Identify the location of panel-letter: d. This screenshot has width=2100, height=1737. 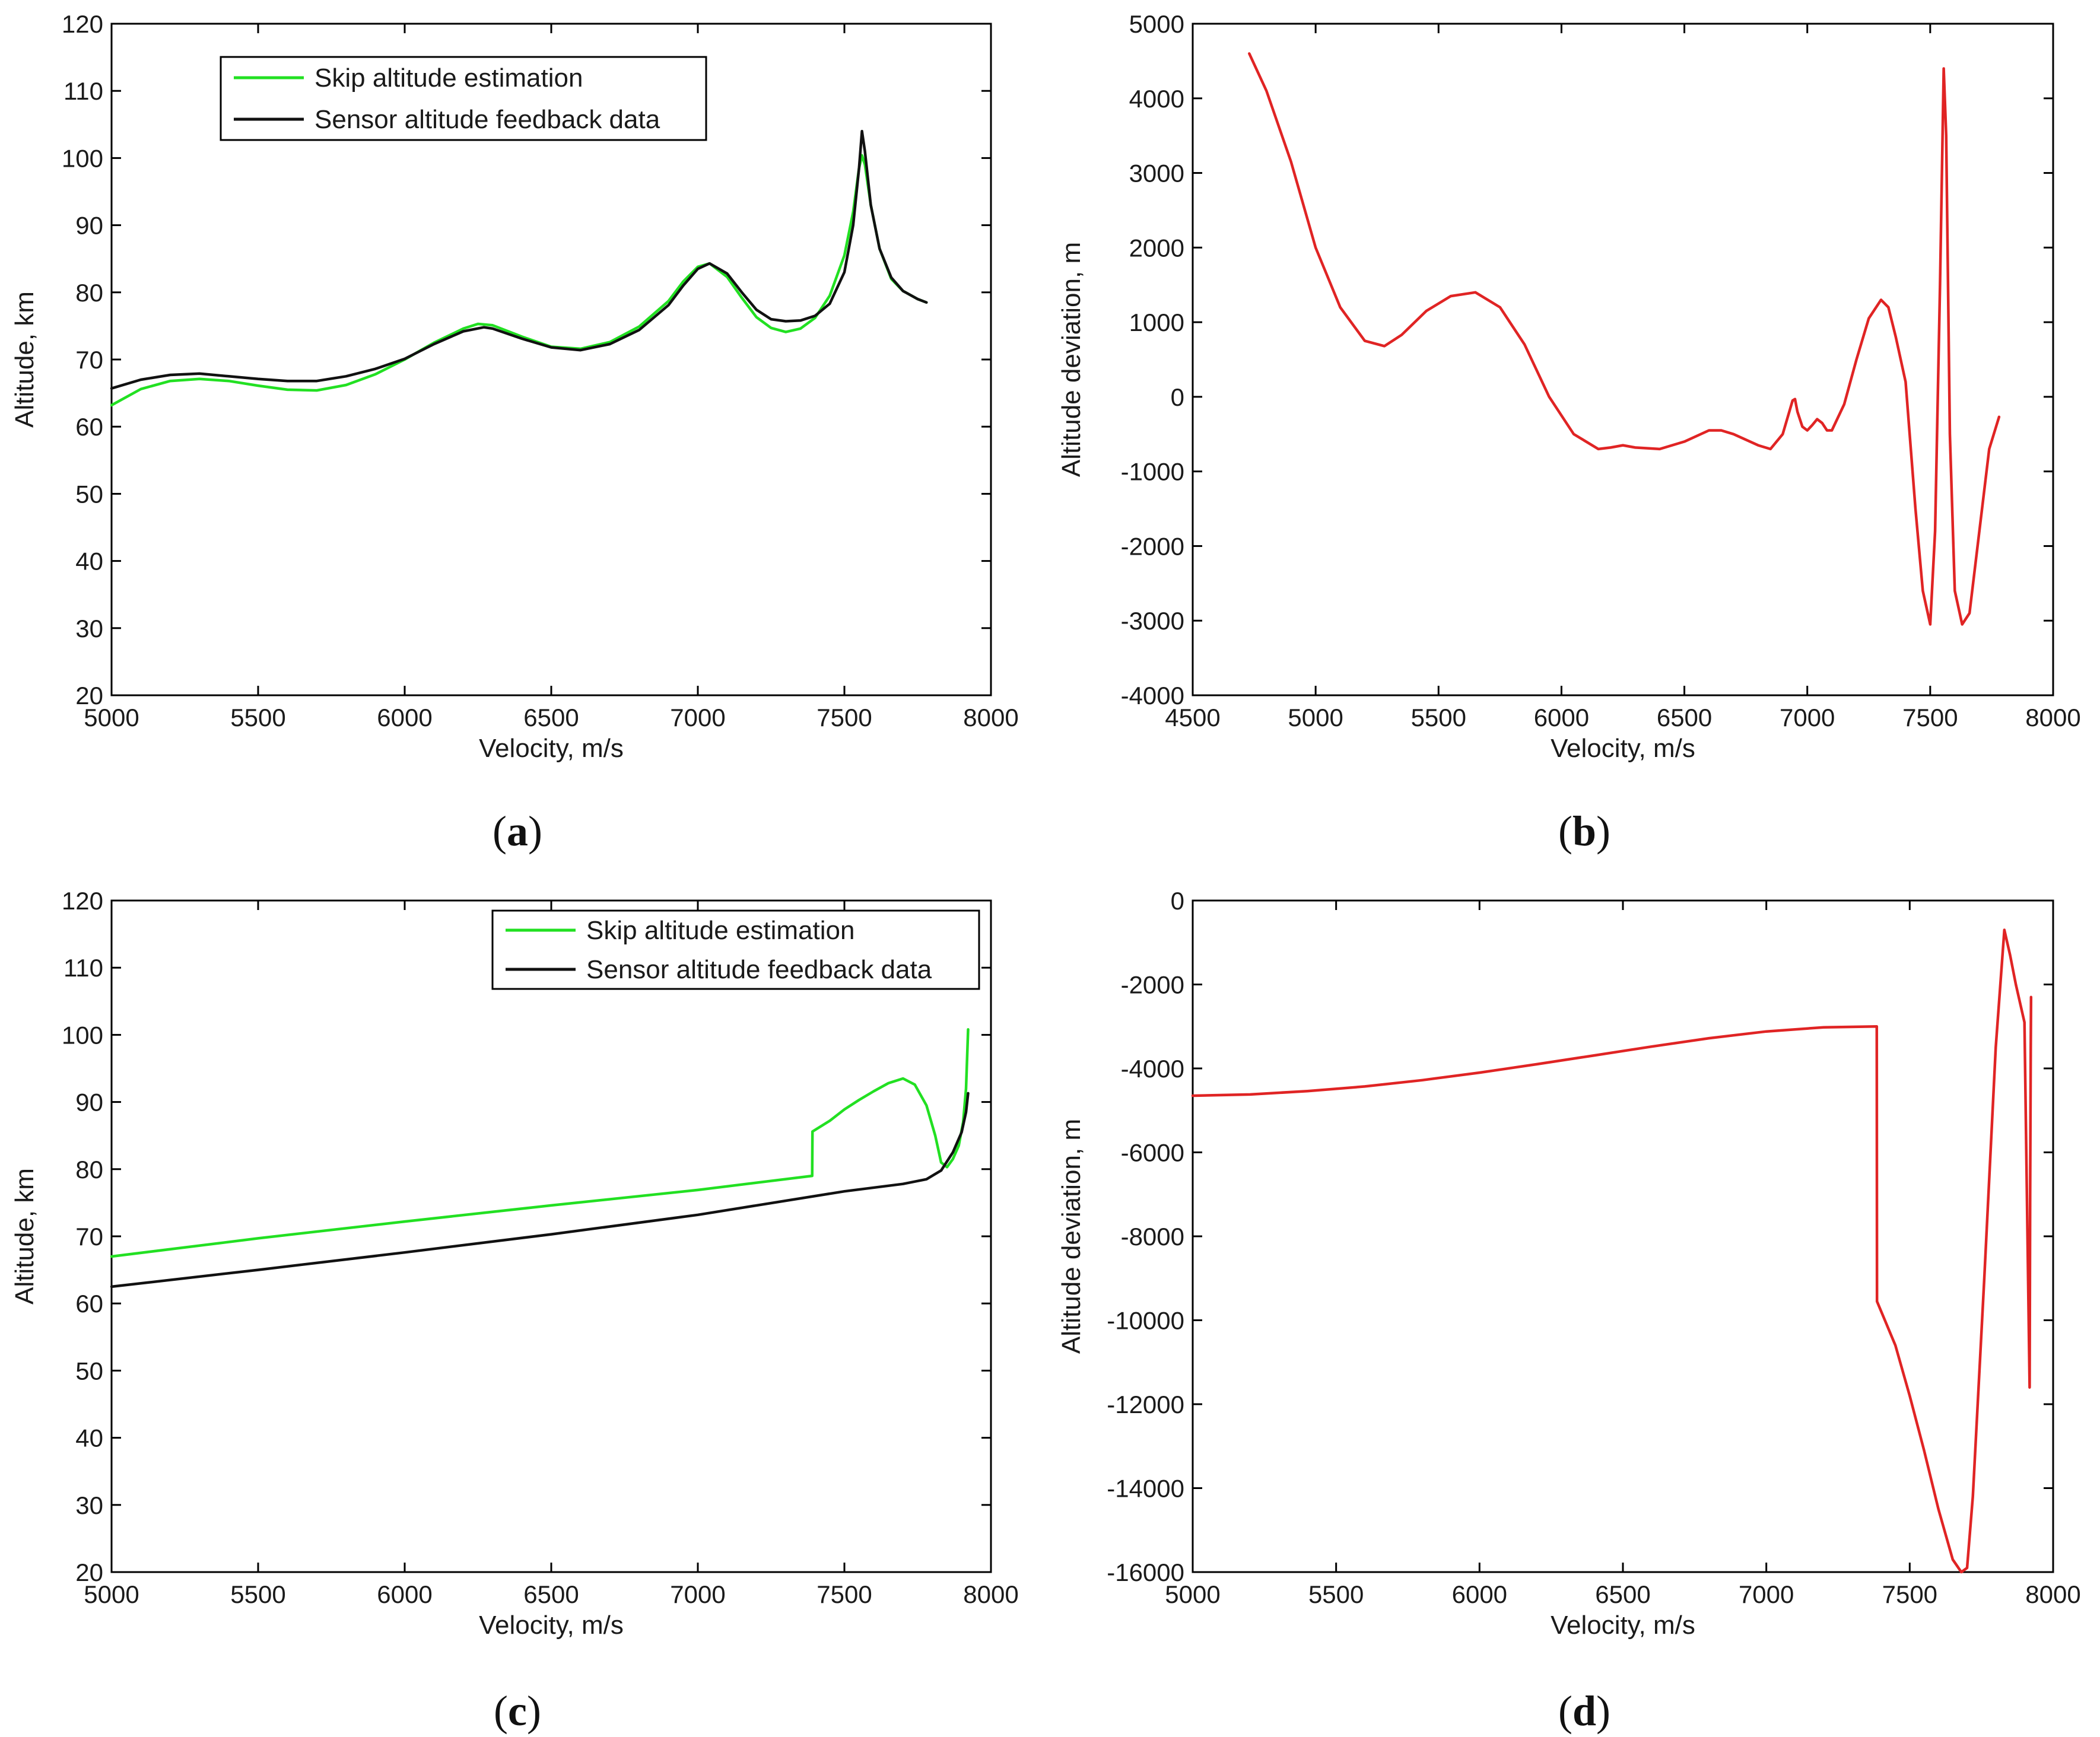
(1584, 1711).